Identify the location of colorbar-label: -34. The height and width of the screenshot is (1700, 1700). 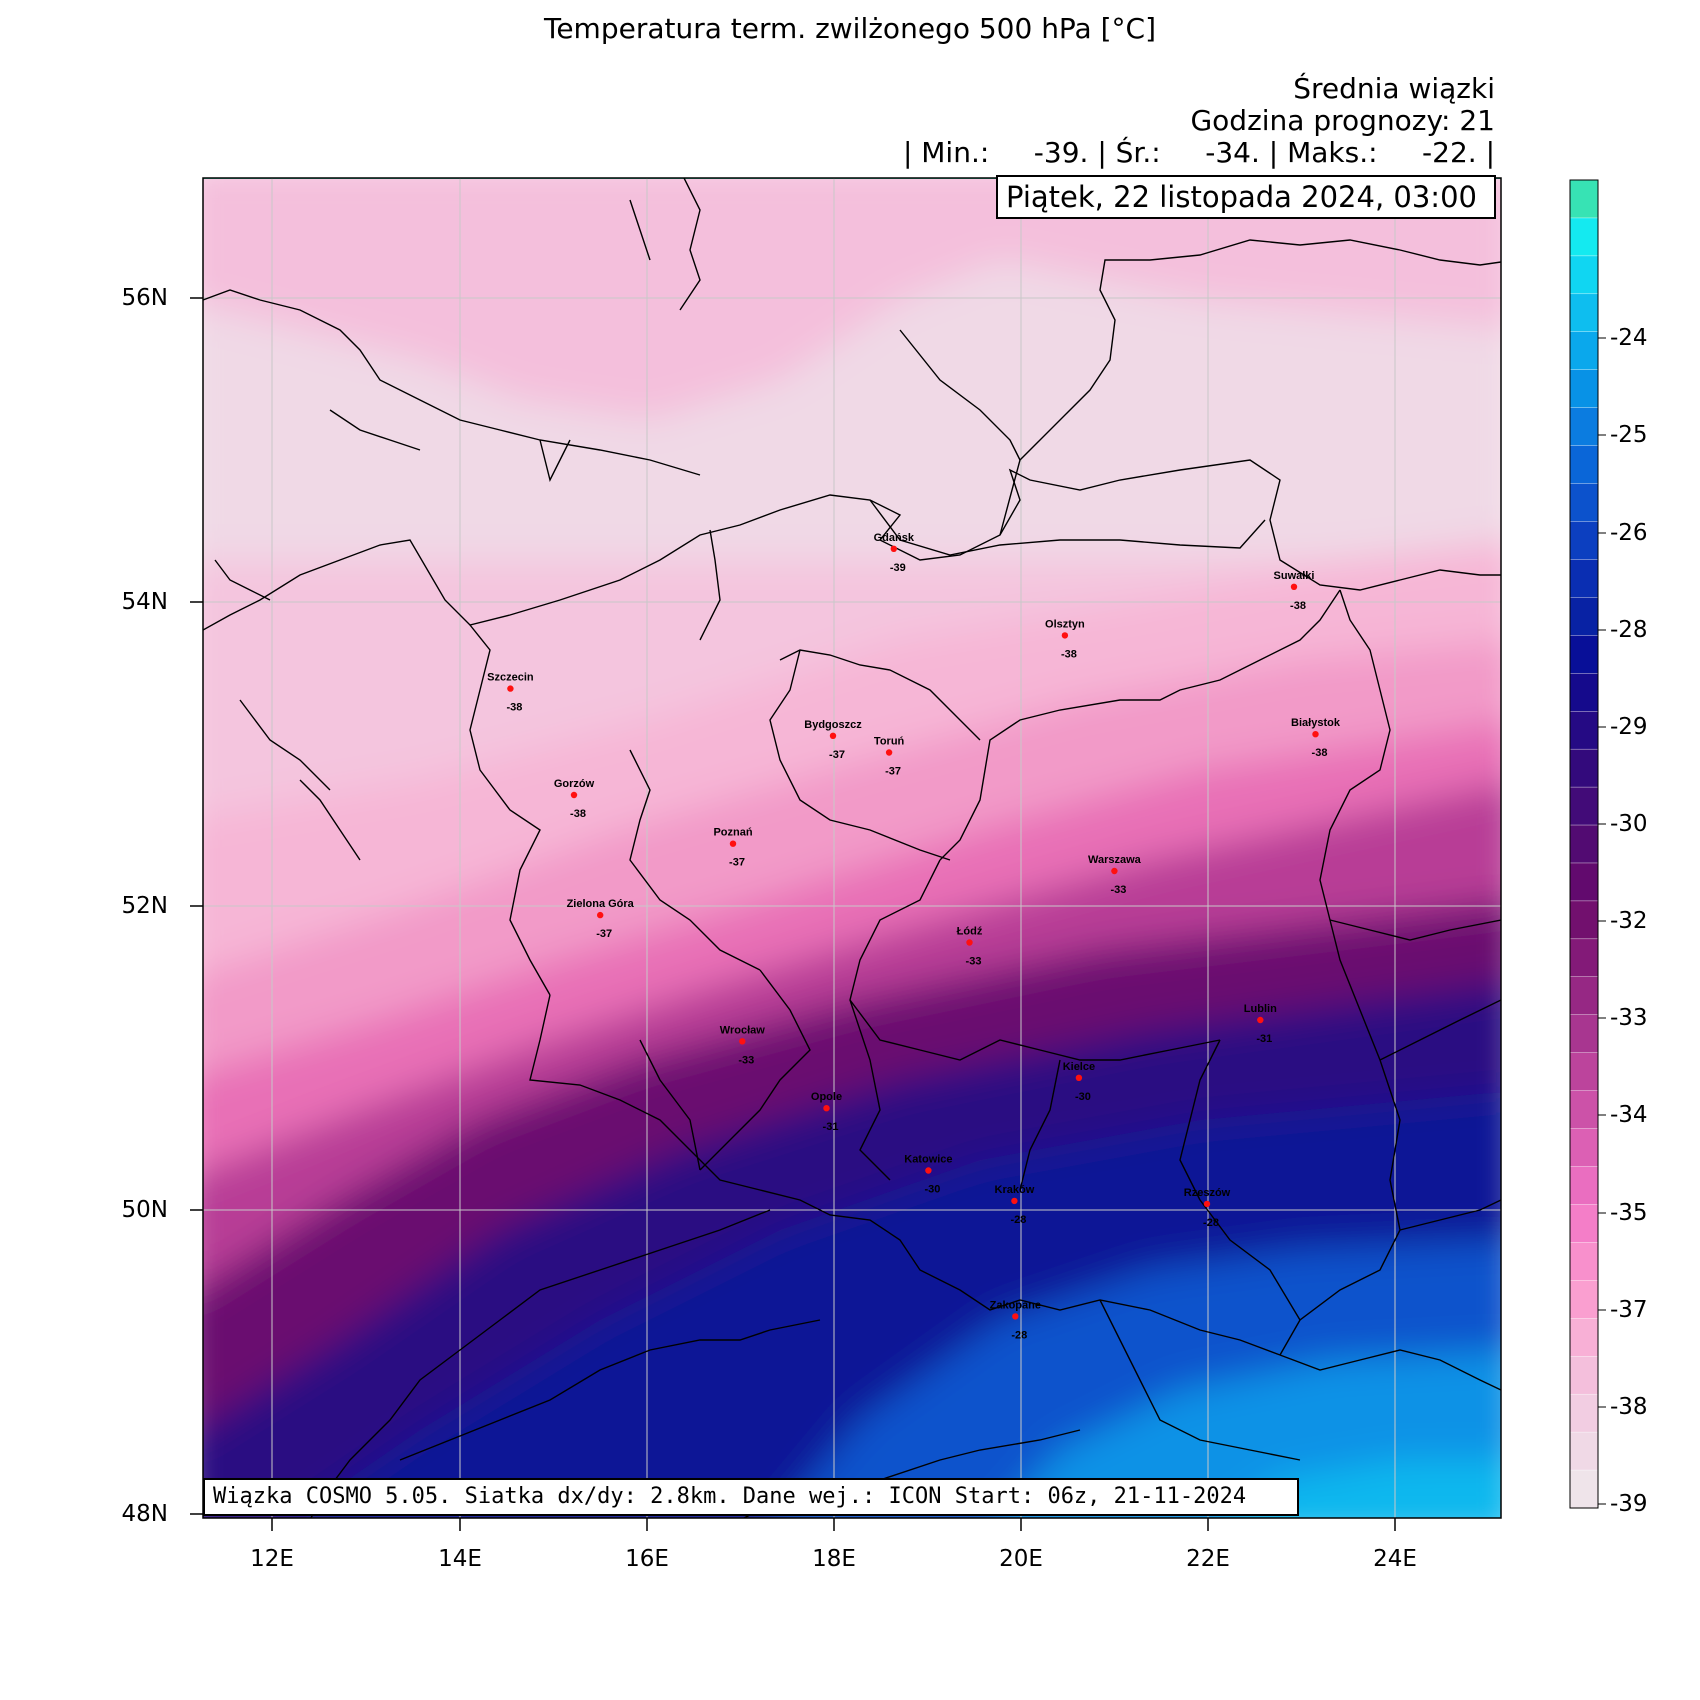
(1629, 1115).